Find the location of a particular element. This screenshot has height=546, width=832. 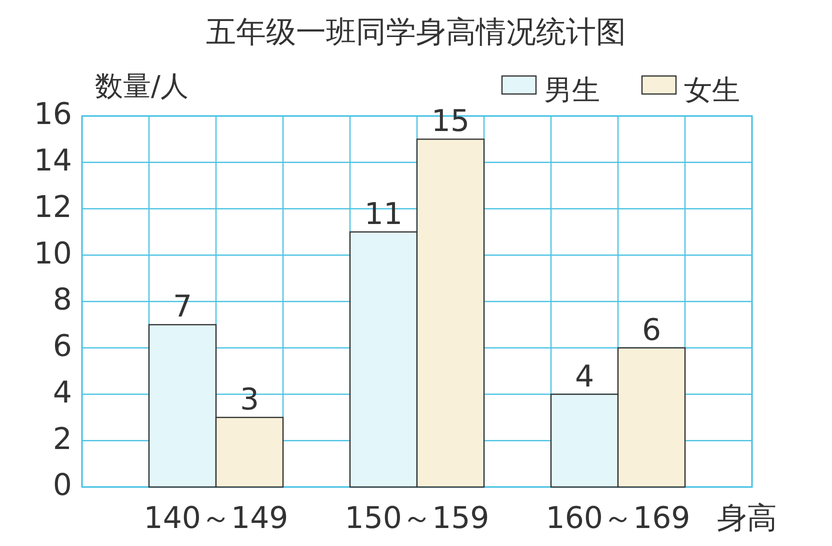

data-label: 4 is located at coordinates (584, 376).